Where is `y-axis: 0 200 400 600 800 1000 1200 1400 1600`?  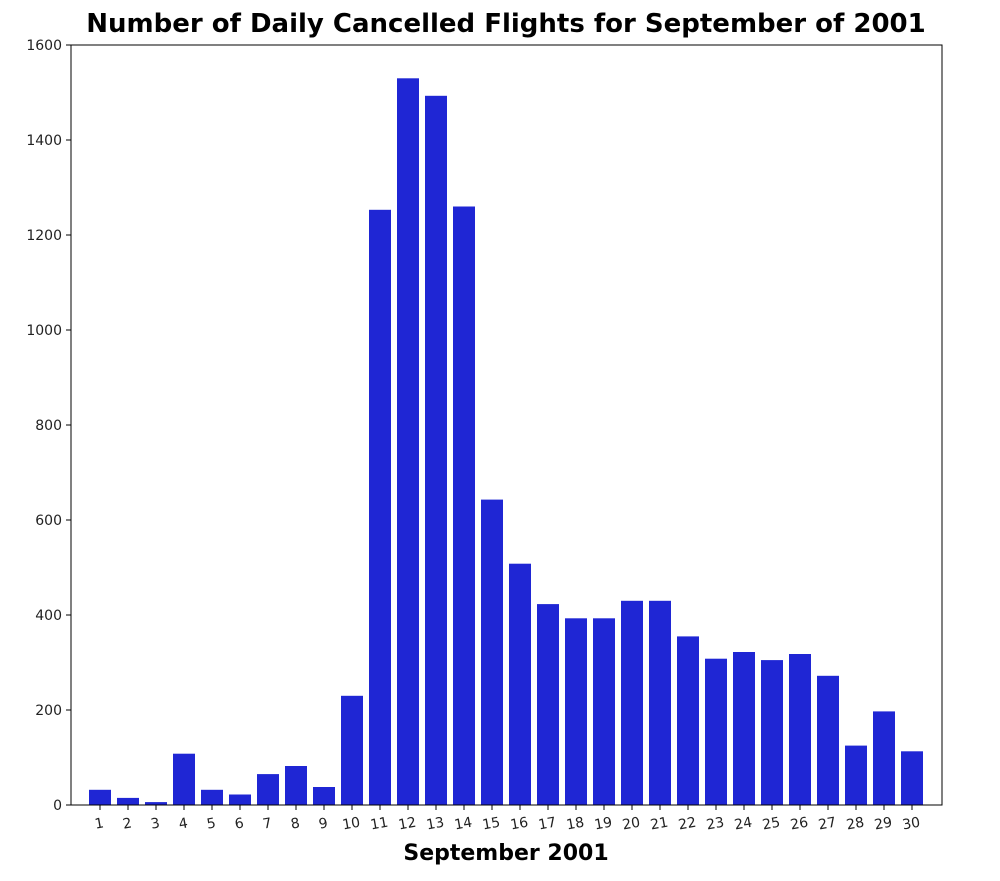 y-axis: 0 200 400 600 800 1000 1200 1400 1600 is located at coordinates (48, 426).